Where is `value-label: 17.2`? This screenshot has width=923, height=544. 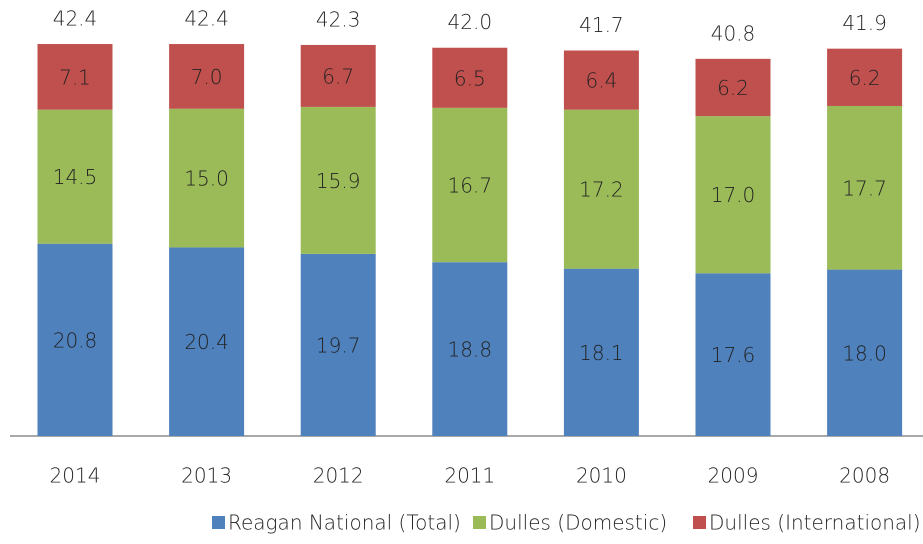 value-label: 17.2 is located at coordinates (601, 190).